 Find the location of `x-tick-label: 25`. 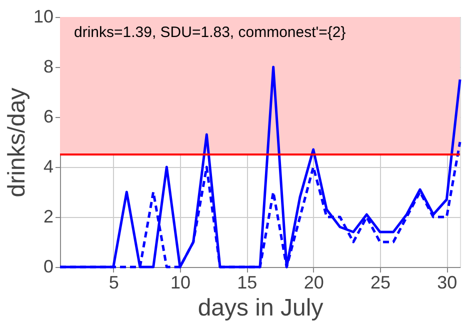

x-tick-label: 25 is located at coordinates (380, 282).